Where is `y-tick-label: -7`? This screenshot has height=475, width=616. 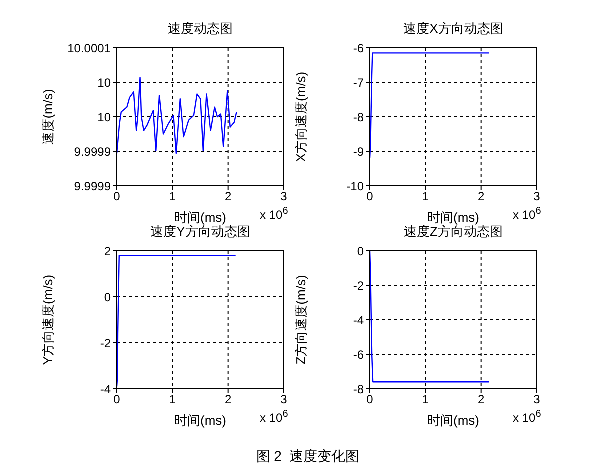 y-tick-label: -7 is located at coordinates (358, 83).